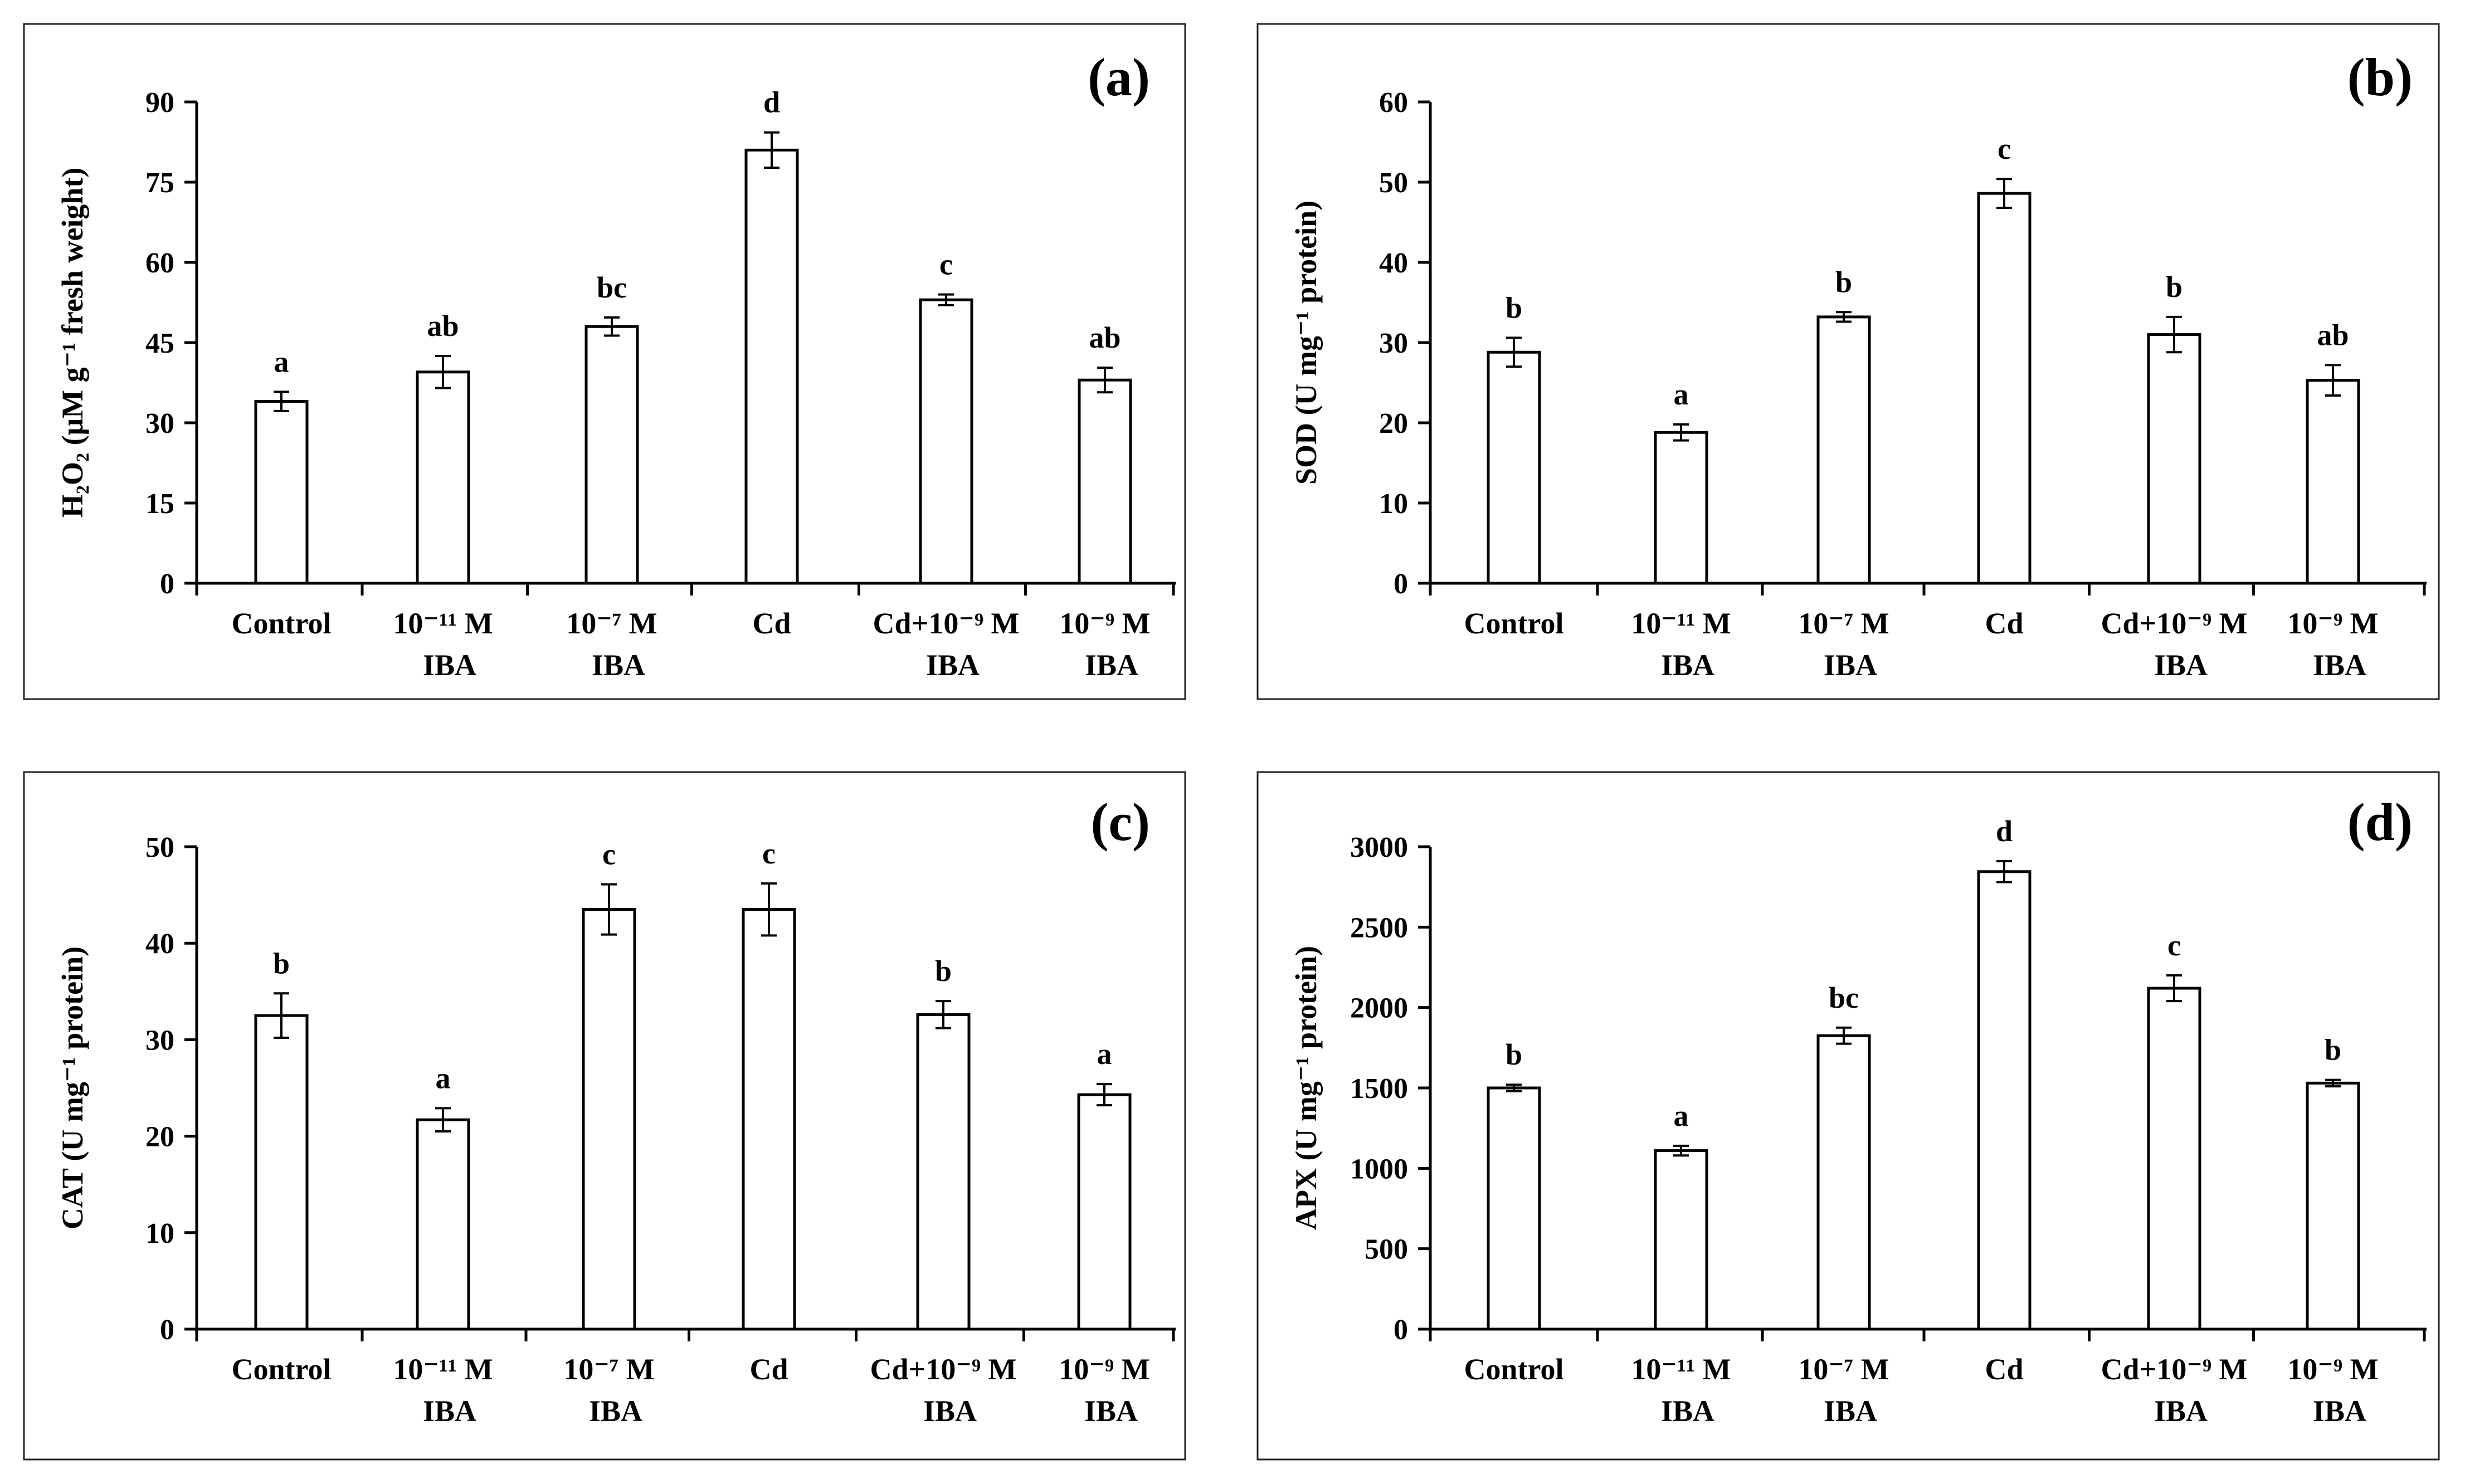 This screenshot has width=2465, height=1484. What do you see at coordinates (159, 1137) in the screenshot?
I see `y-tick-label: 20` at bounding box center [159, 1137].